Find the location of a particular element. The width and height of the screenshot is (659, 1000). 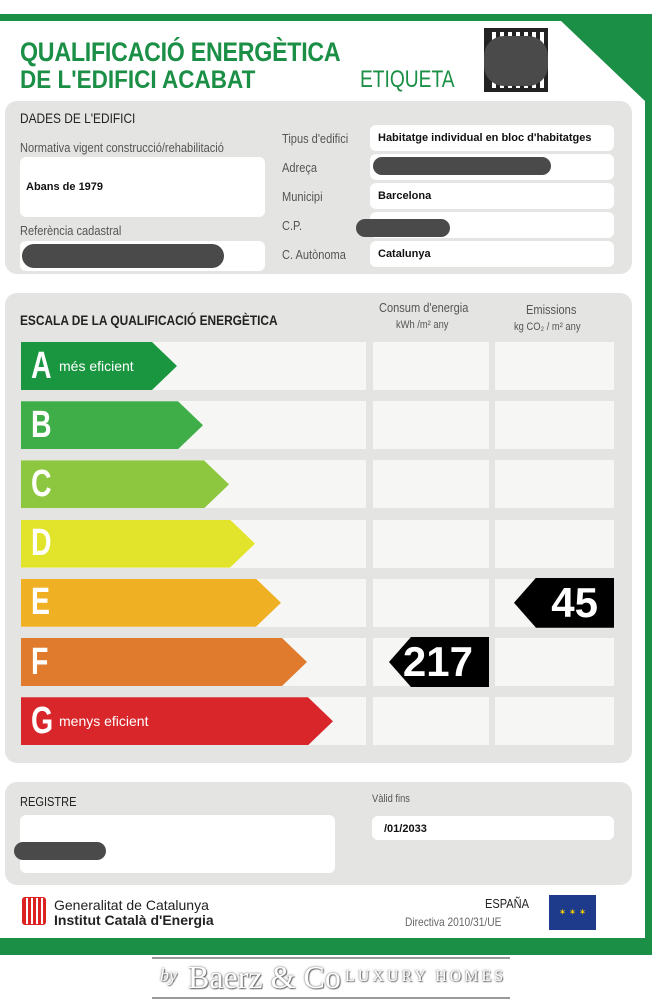

emissions-rating-tag: 45 is located at coordinates (564, 602).